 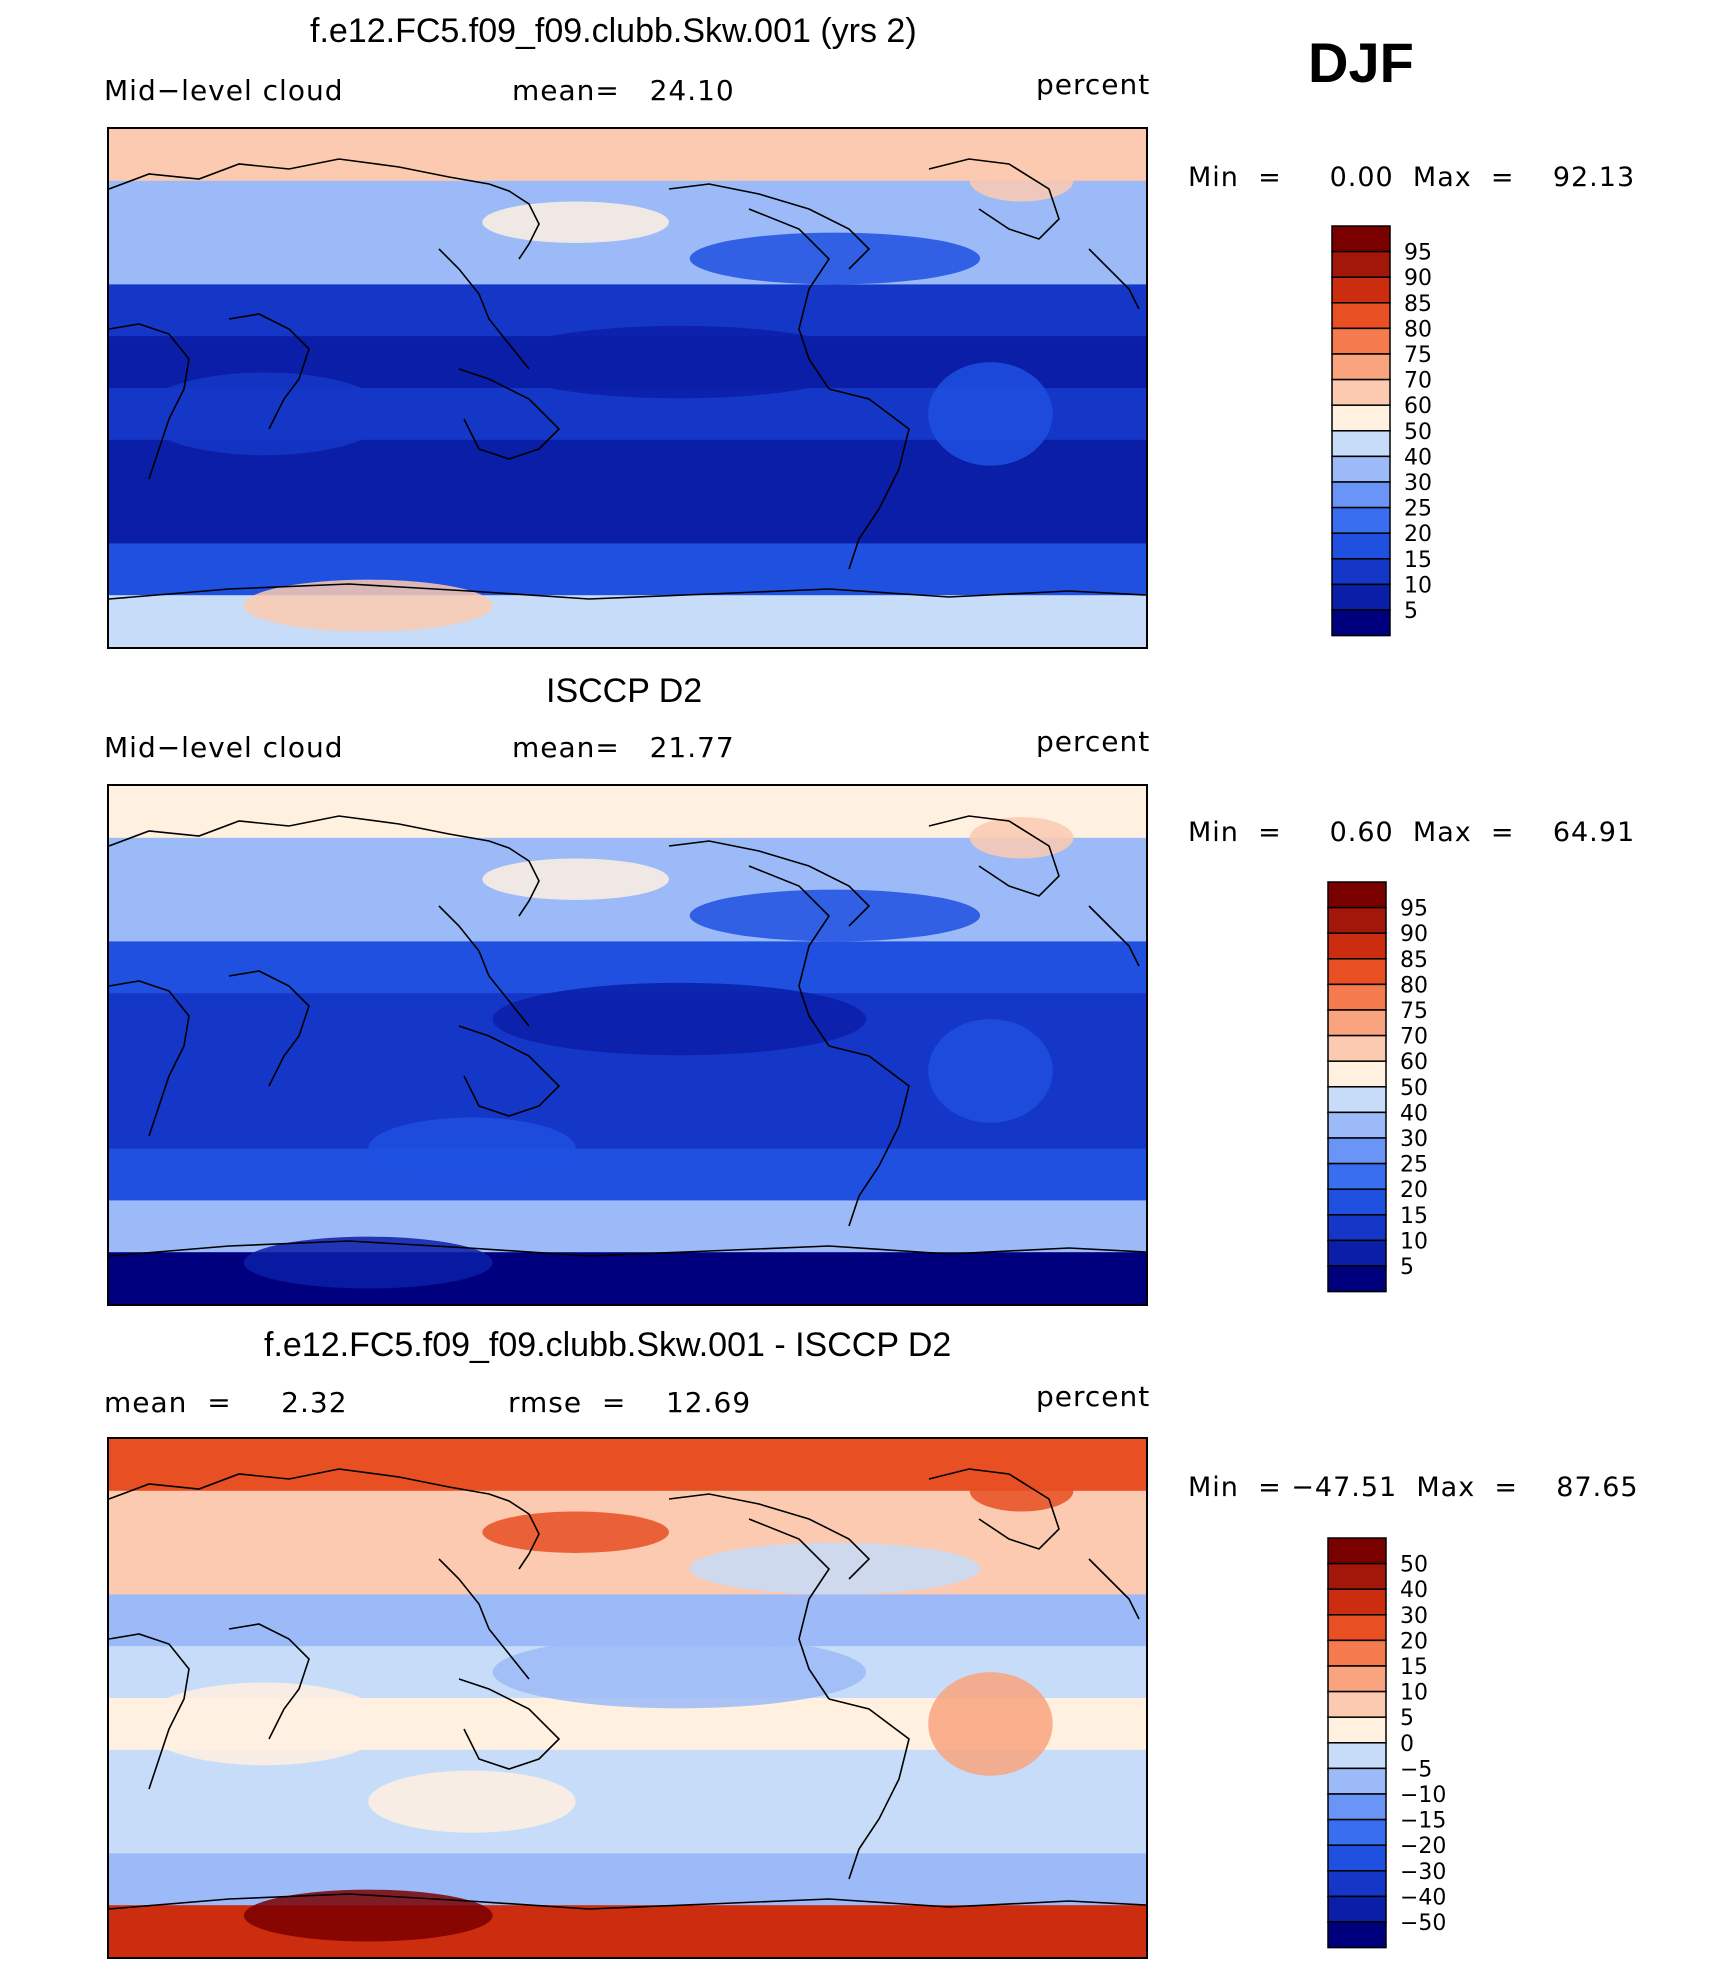 What do you see at coordinates (1423, 1923) in the screenshot?
I see `colorbar-tick-label: −50` at bounding box center [1423, 1923].